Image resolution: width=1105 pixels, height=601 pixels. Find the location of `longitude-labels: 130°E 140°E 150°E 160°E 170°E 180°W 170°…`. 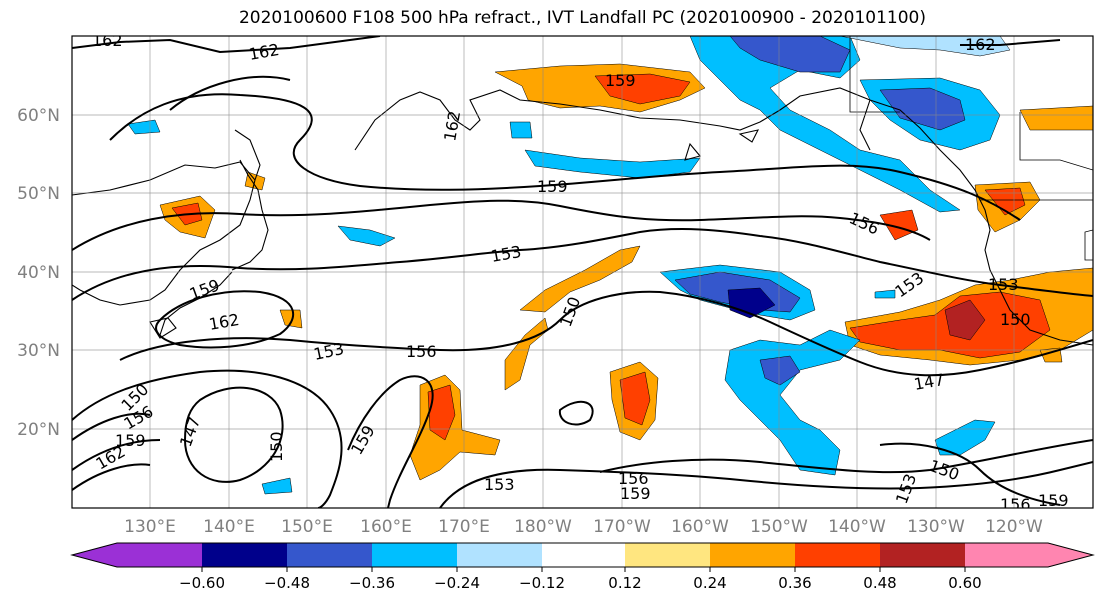

longitude-labels: 130°E 140°E 150°E 160°E 170°E 180°W 170°… is located at coordinates (583, 527).